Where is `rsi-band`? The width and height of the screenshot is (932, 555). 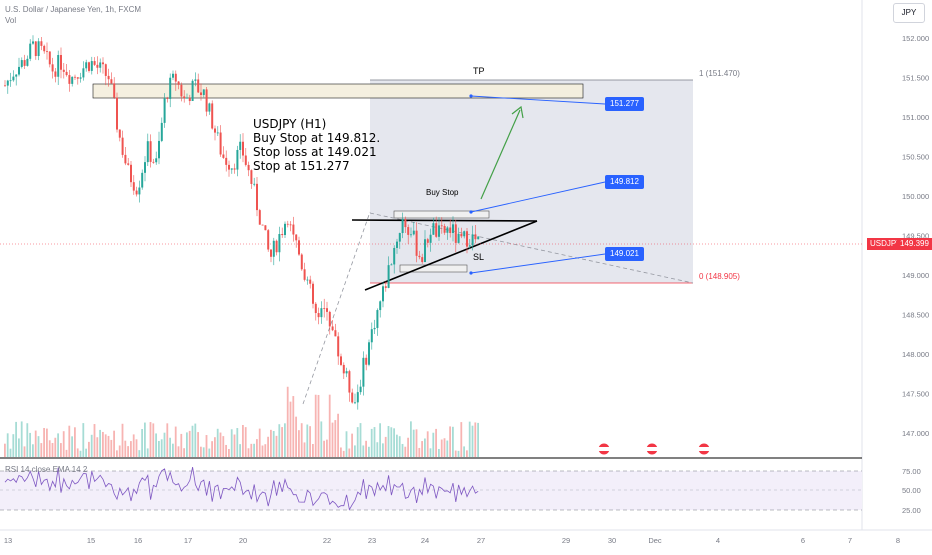
rsi-band is located at coordinates (431, 490).